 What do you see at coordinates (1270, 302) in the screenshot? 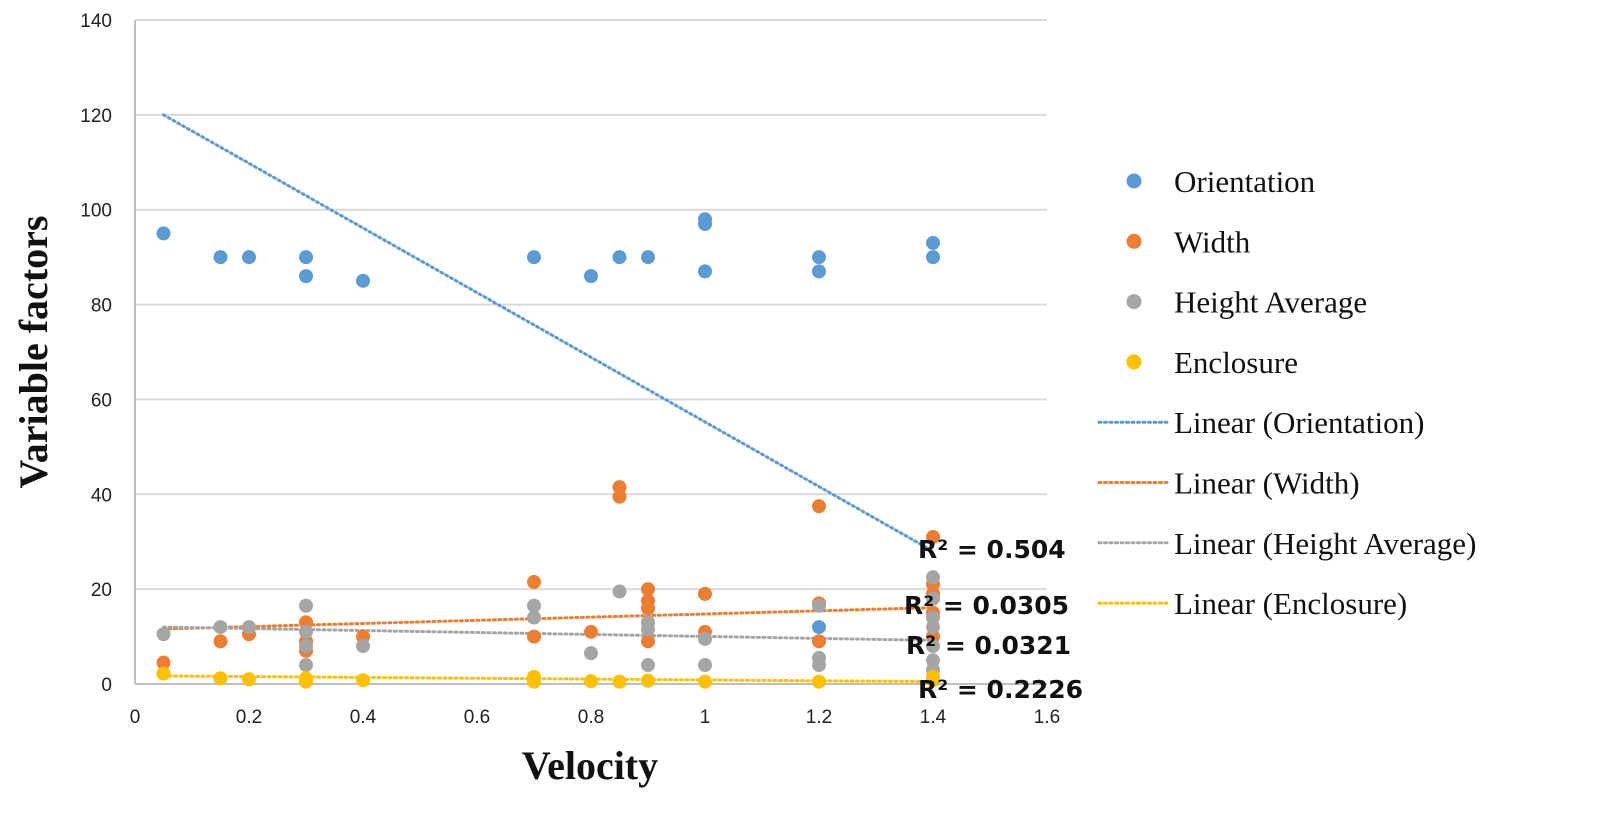
I see `legend-label: Height Average` at bounding box center [1270, 302].